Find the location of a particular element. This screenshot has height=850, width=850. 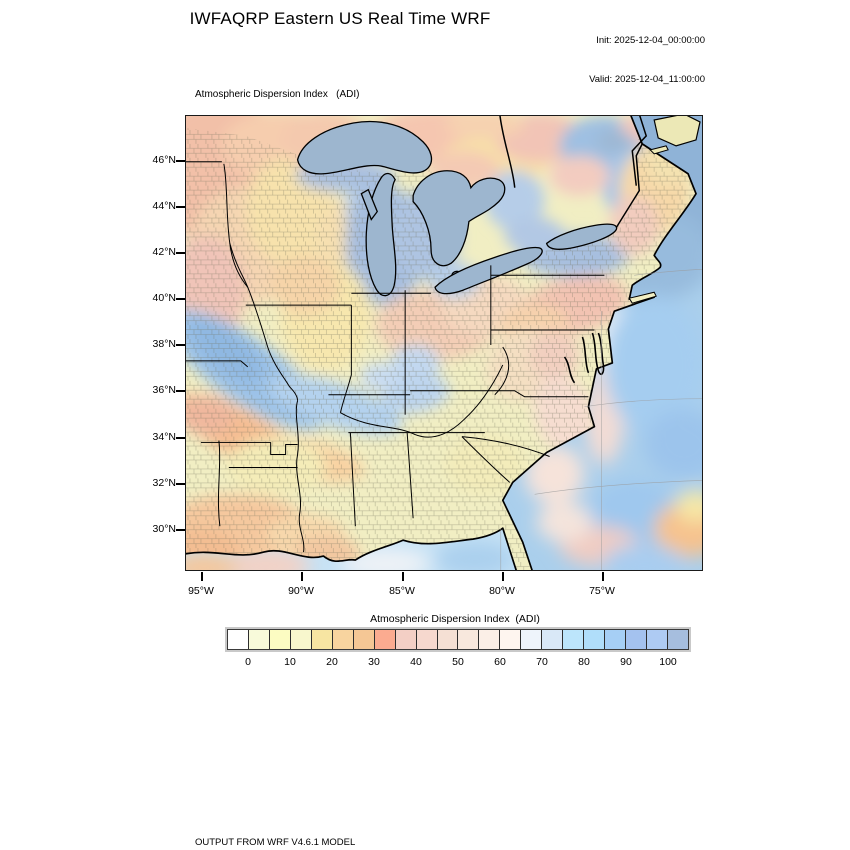

colorbar-tick-label: 70 is located at coordinates (542, 662).